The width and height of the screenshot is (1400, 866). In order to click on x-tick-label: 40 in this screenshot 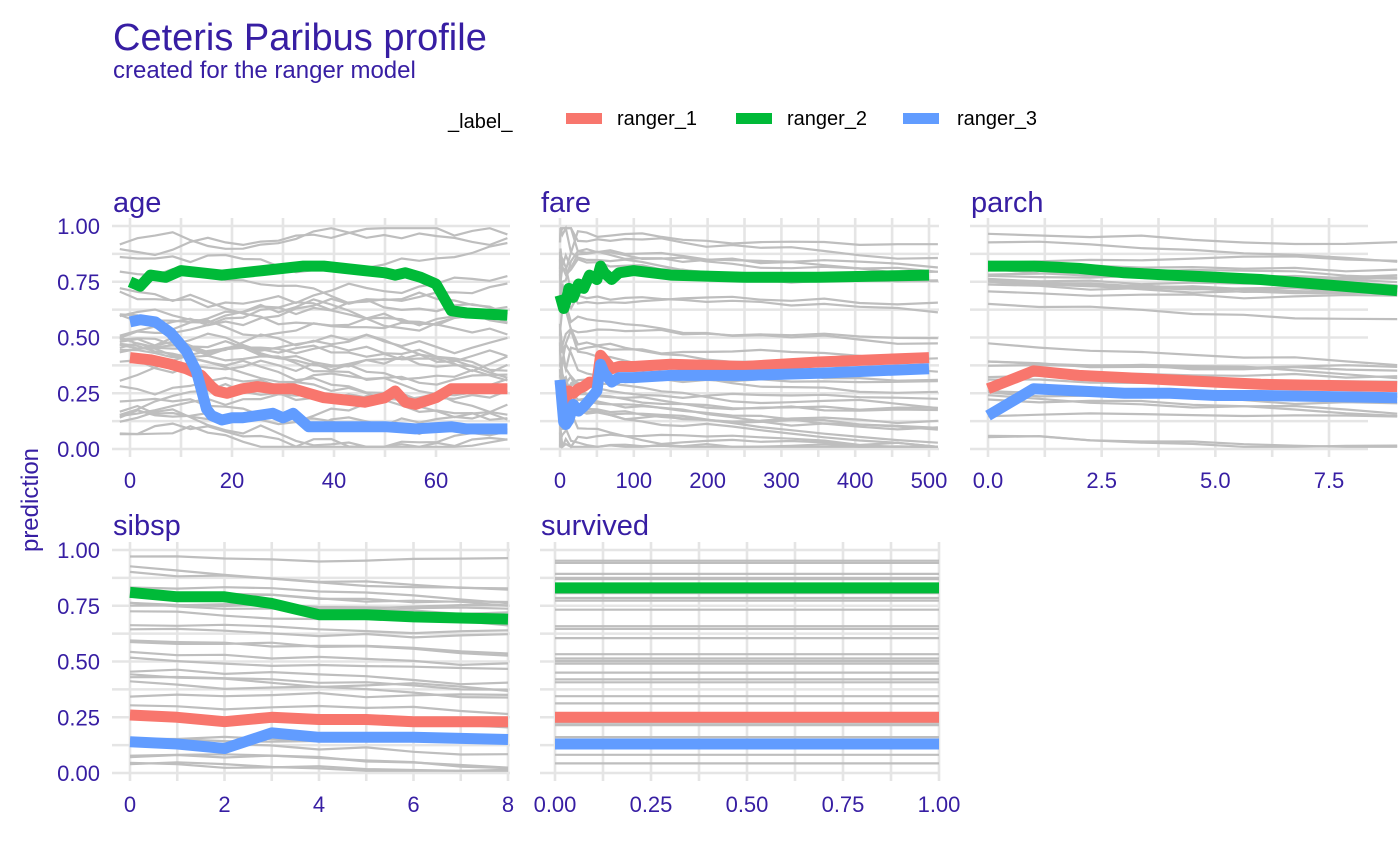, I will do `click(334, 480)`.